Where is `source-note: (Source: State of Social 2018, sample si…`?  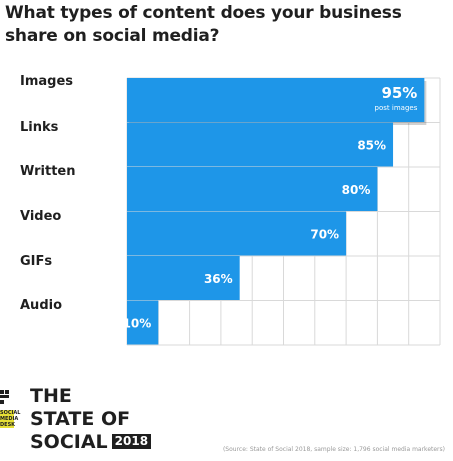
source-note: (Source: State of Social 2018, sample si… is located at coordinates (333, 449).